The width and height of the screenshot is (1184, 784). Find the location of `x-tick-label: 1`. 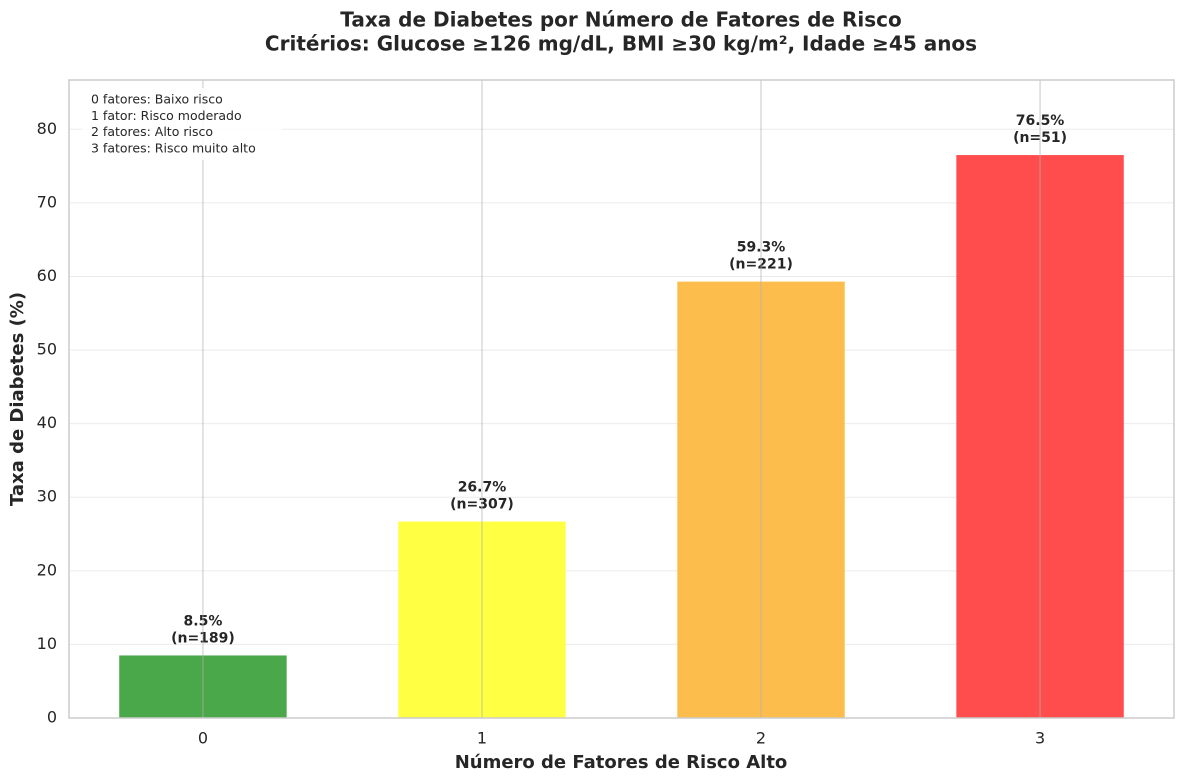

x-tick-label: 1 is located at coordinates (482, 738).